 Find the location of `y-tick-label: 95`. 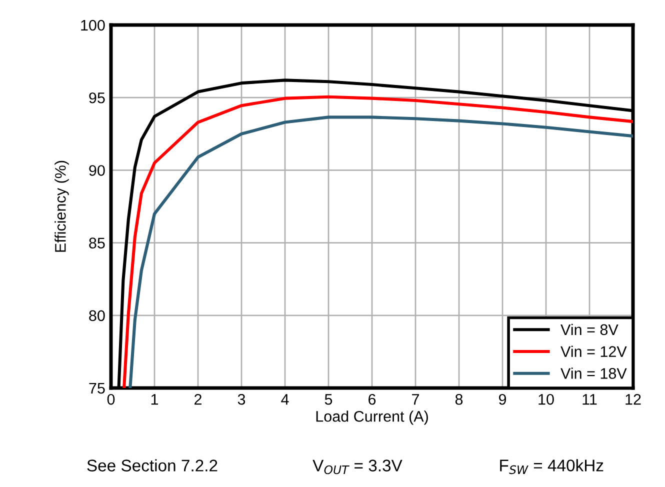

y-tick-label: 95 is located at coordinates (97, 98).